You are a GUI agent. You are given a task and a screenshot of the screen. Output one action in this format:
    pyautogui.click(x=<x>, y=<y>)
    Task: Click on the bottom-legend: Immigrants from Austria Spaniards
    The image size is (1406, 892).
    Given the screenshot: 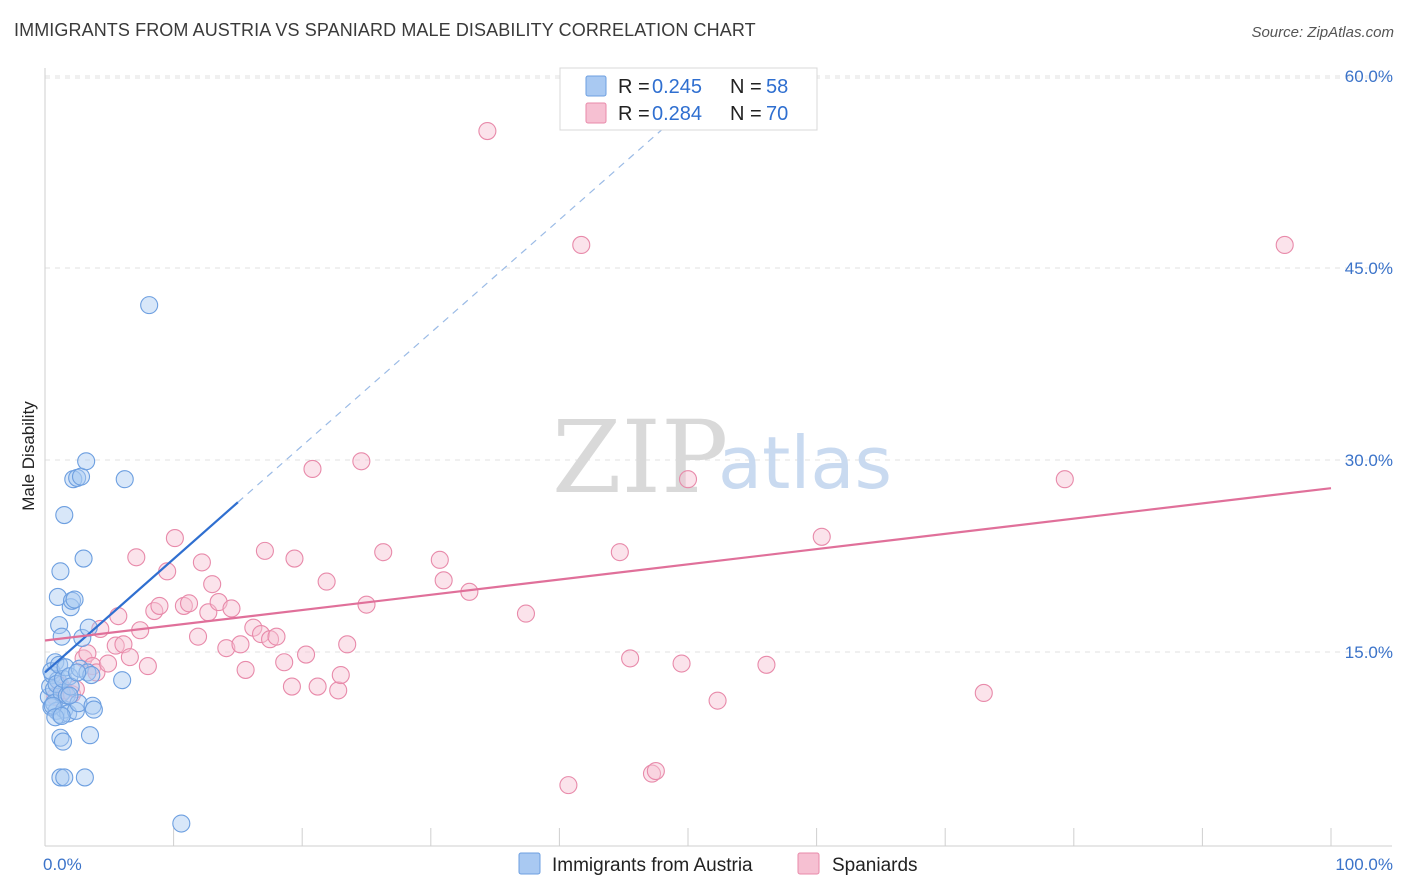 What is the action you would take?
    pyautogui.click(x=718, y=864)
    